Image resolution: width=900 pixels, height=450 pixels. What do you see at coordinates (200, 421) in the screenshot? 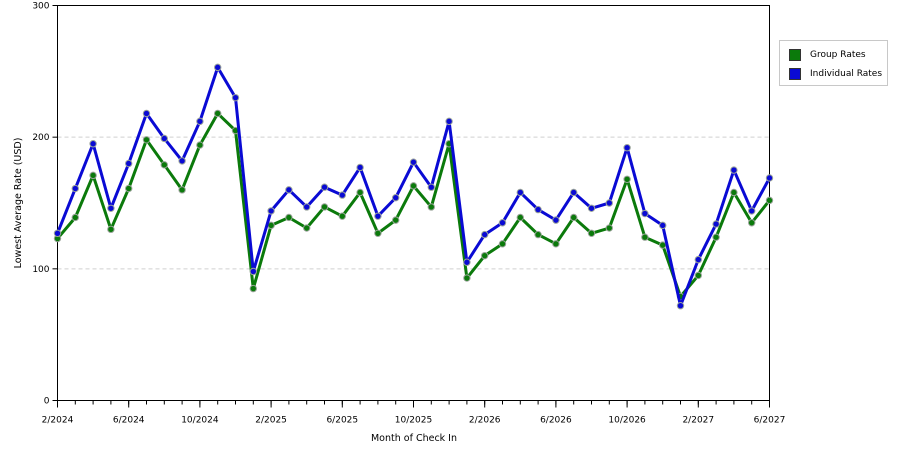
I see `x-tick-label: 10/2024` at bounding box center [200, 421].